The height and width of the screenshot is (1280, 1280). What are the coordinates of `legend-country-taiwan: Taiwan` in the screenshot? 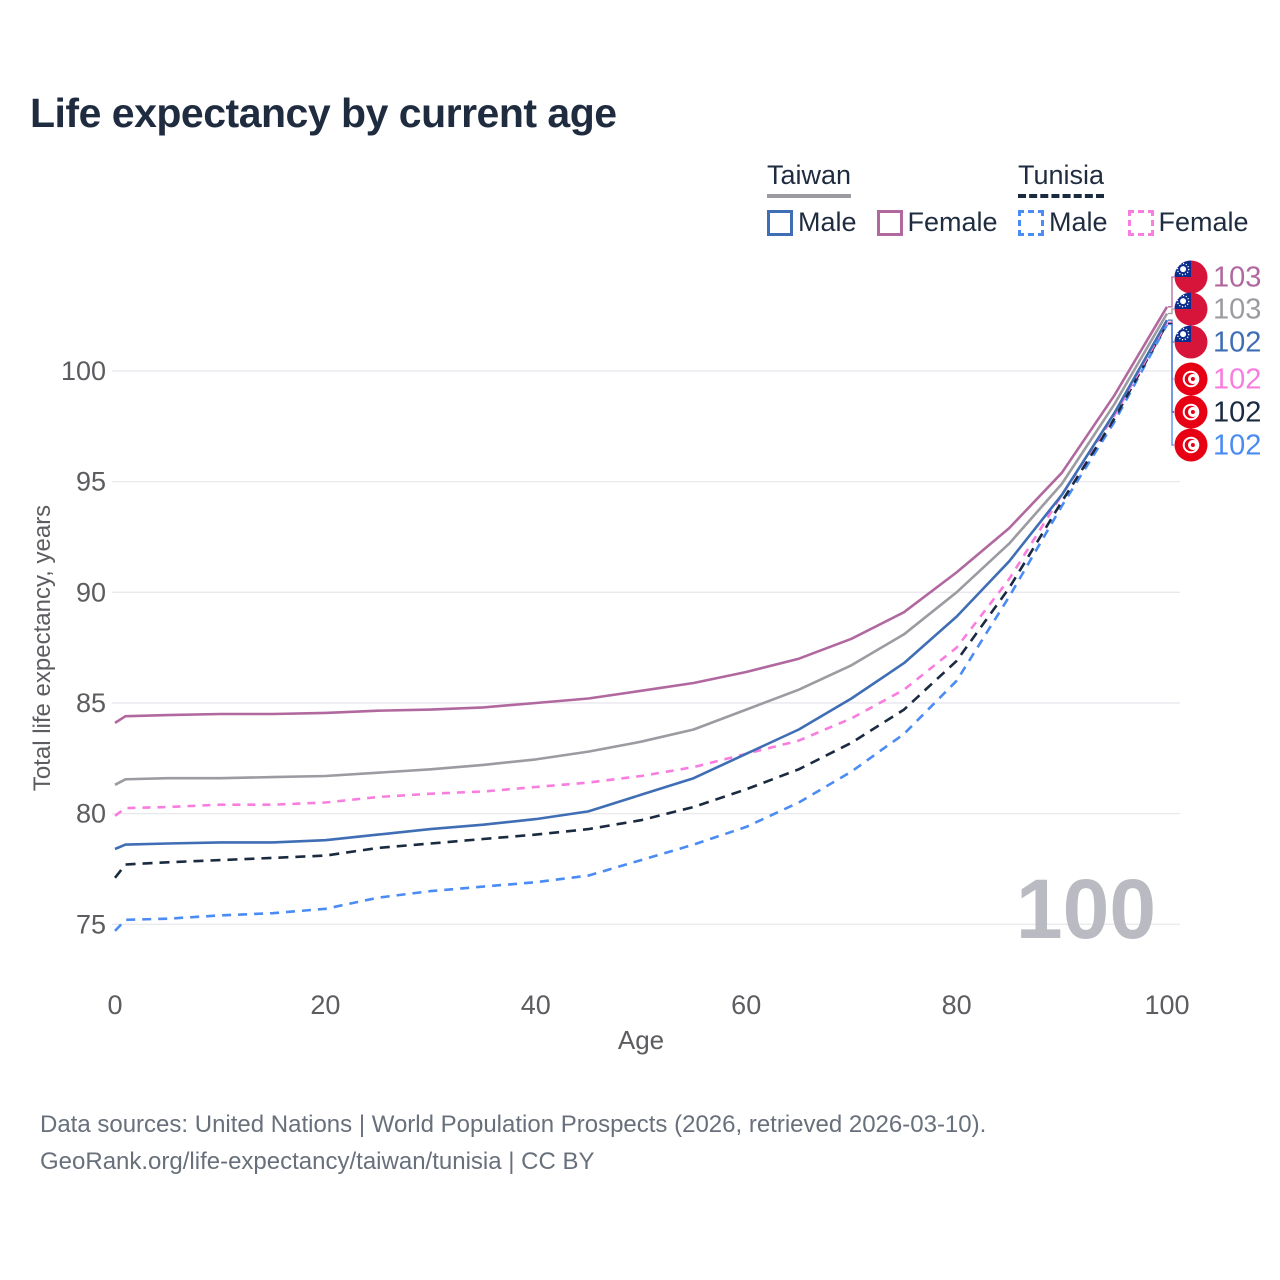 It's located at (809, 179).